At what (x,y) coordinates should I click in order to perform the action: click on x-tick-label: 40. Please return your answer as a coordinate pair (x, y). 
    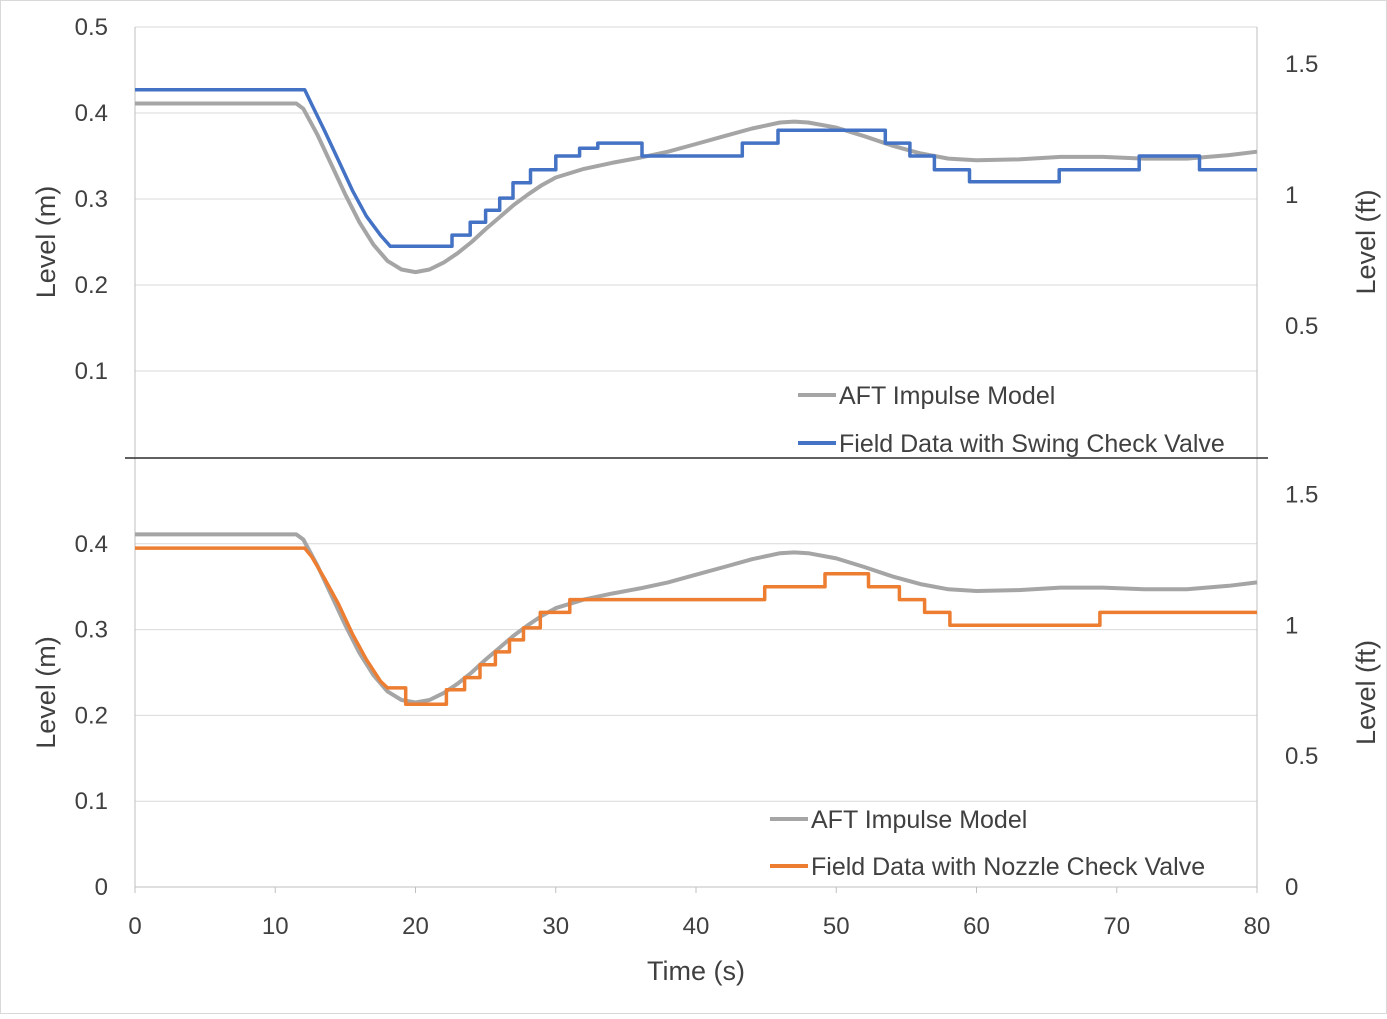
    Looking at the image, I should click on (696, 926).